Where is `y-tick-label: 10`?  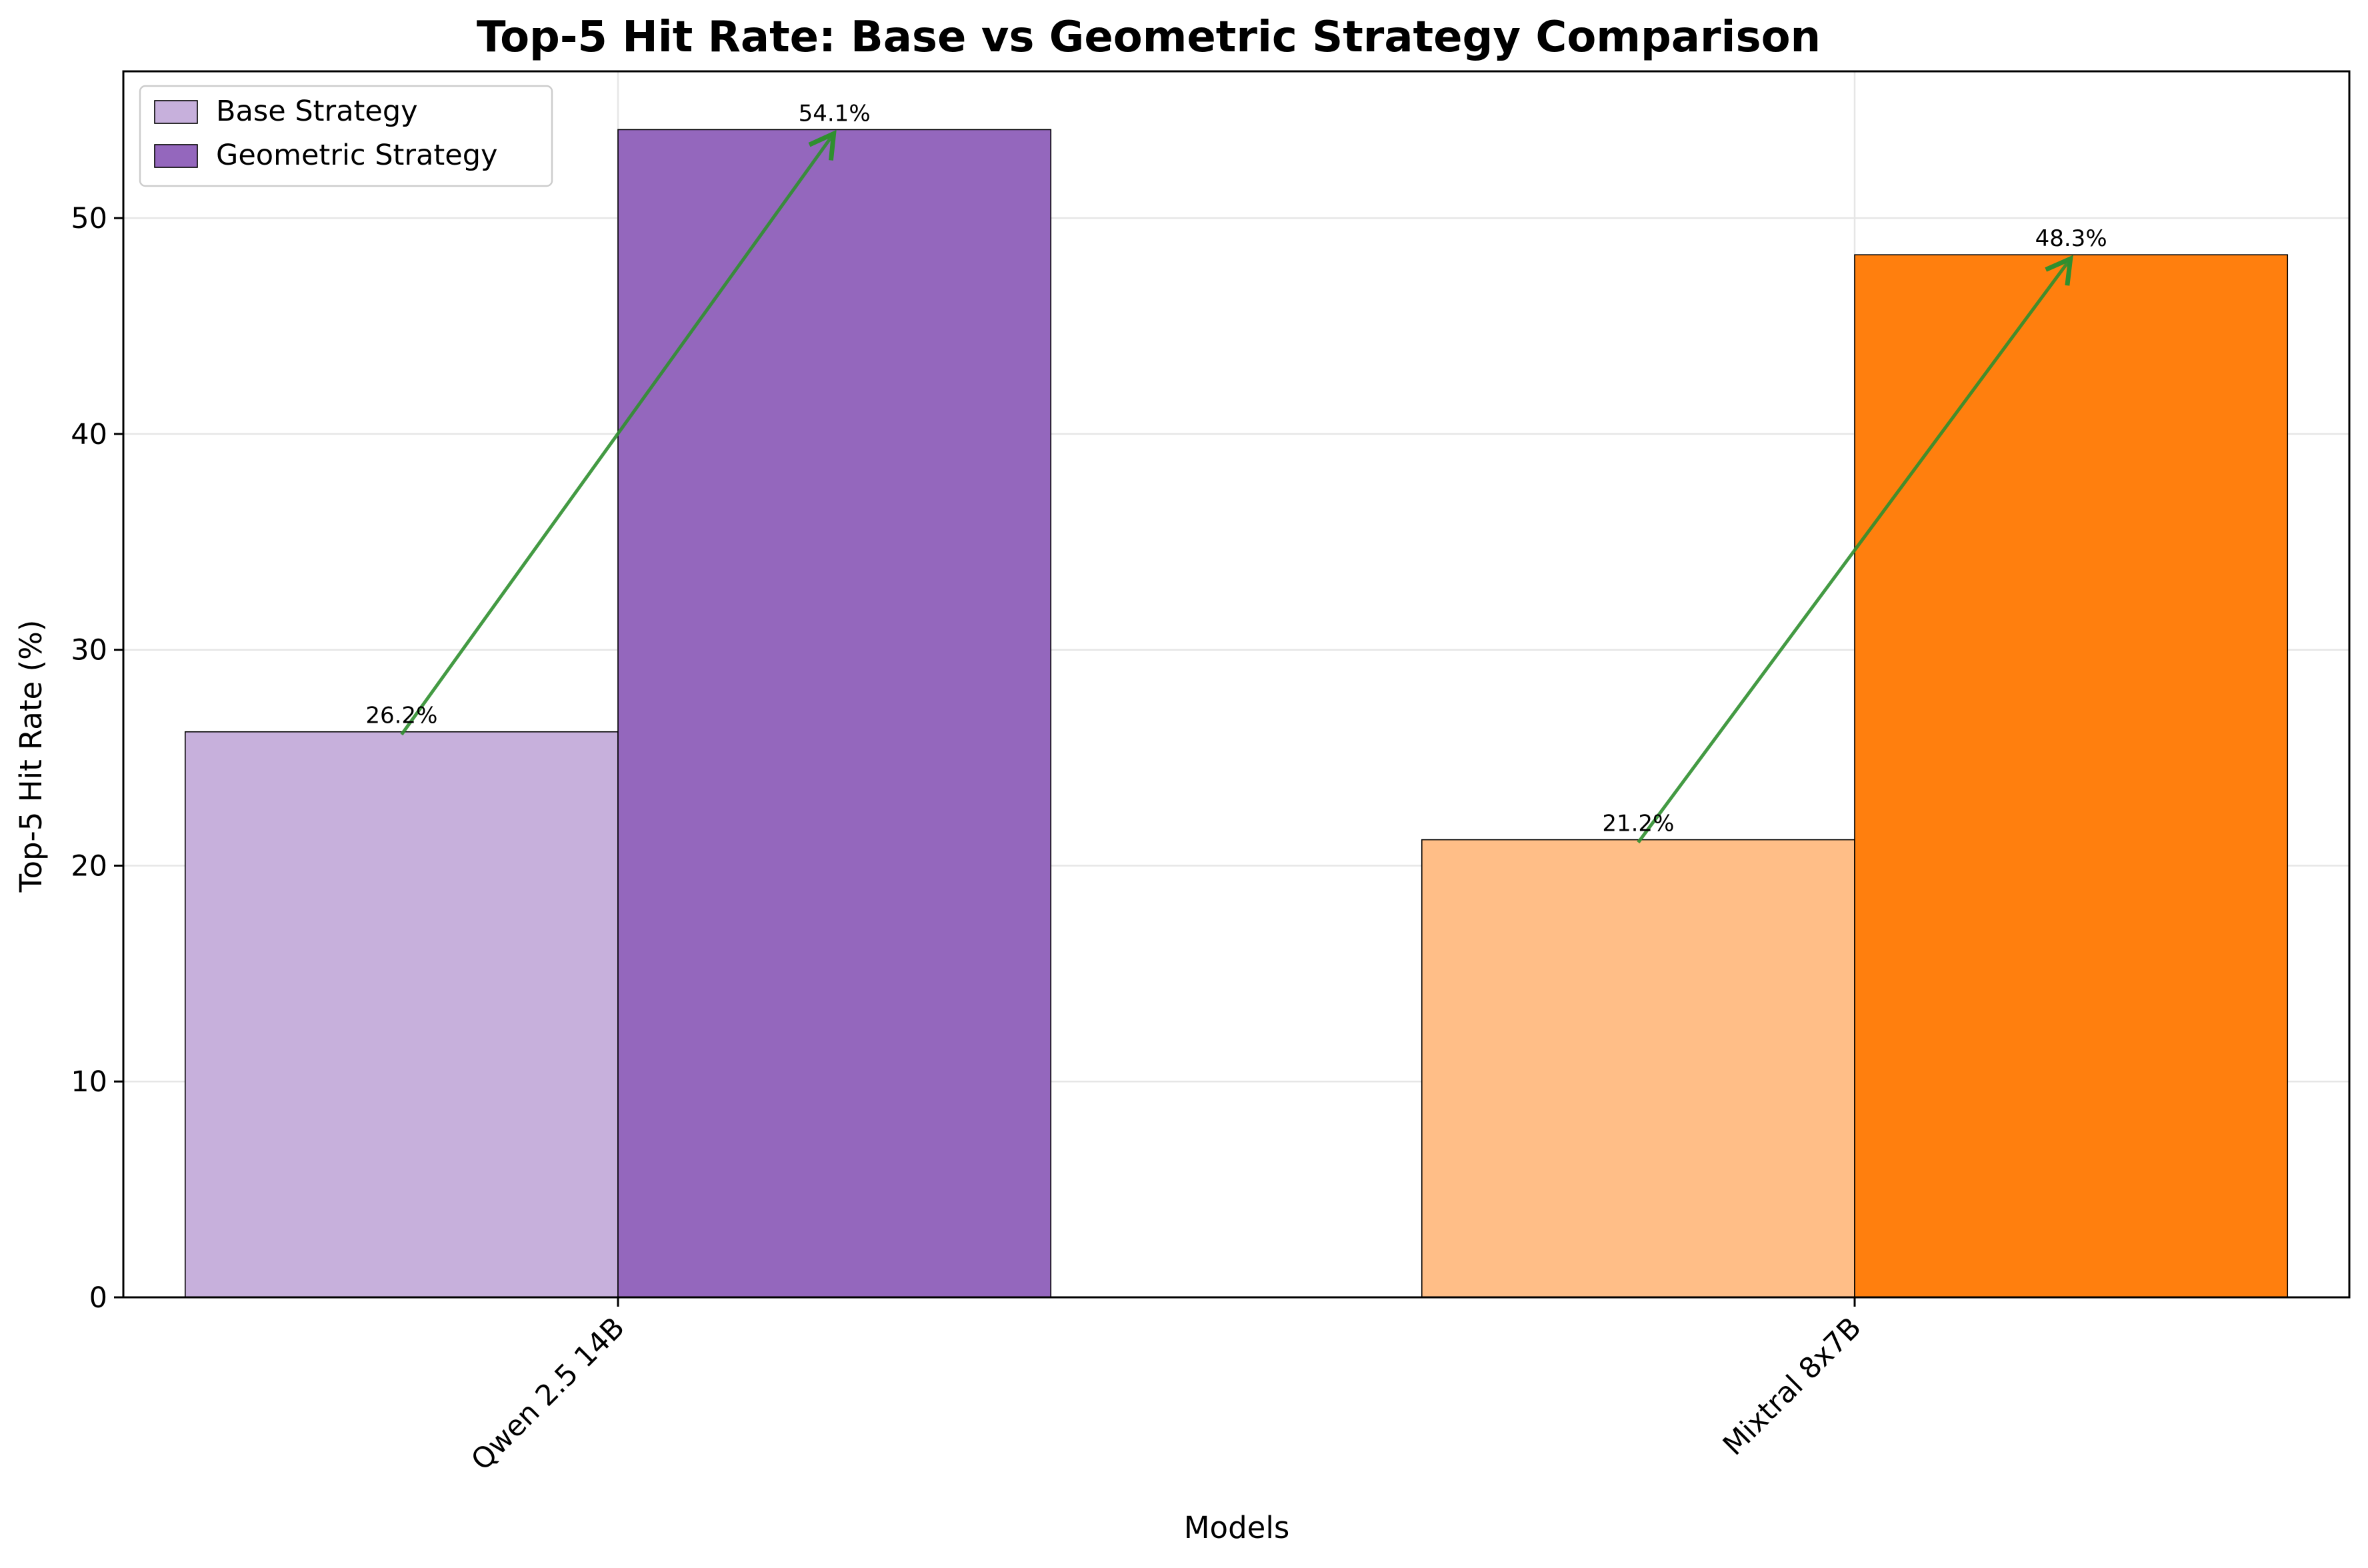 y-tick-label: 10 is located at coordinates (89, 1082).